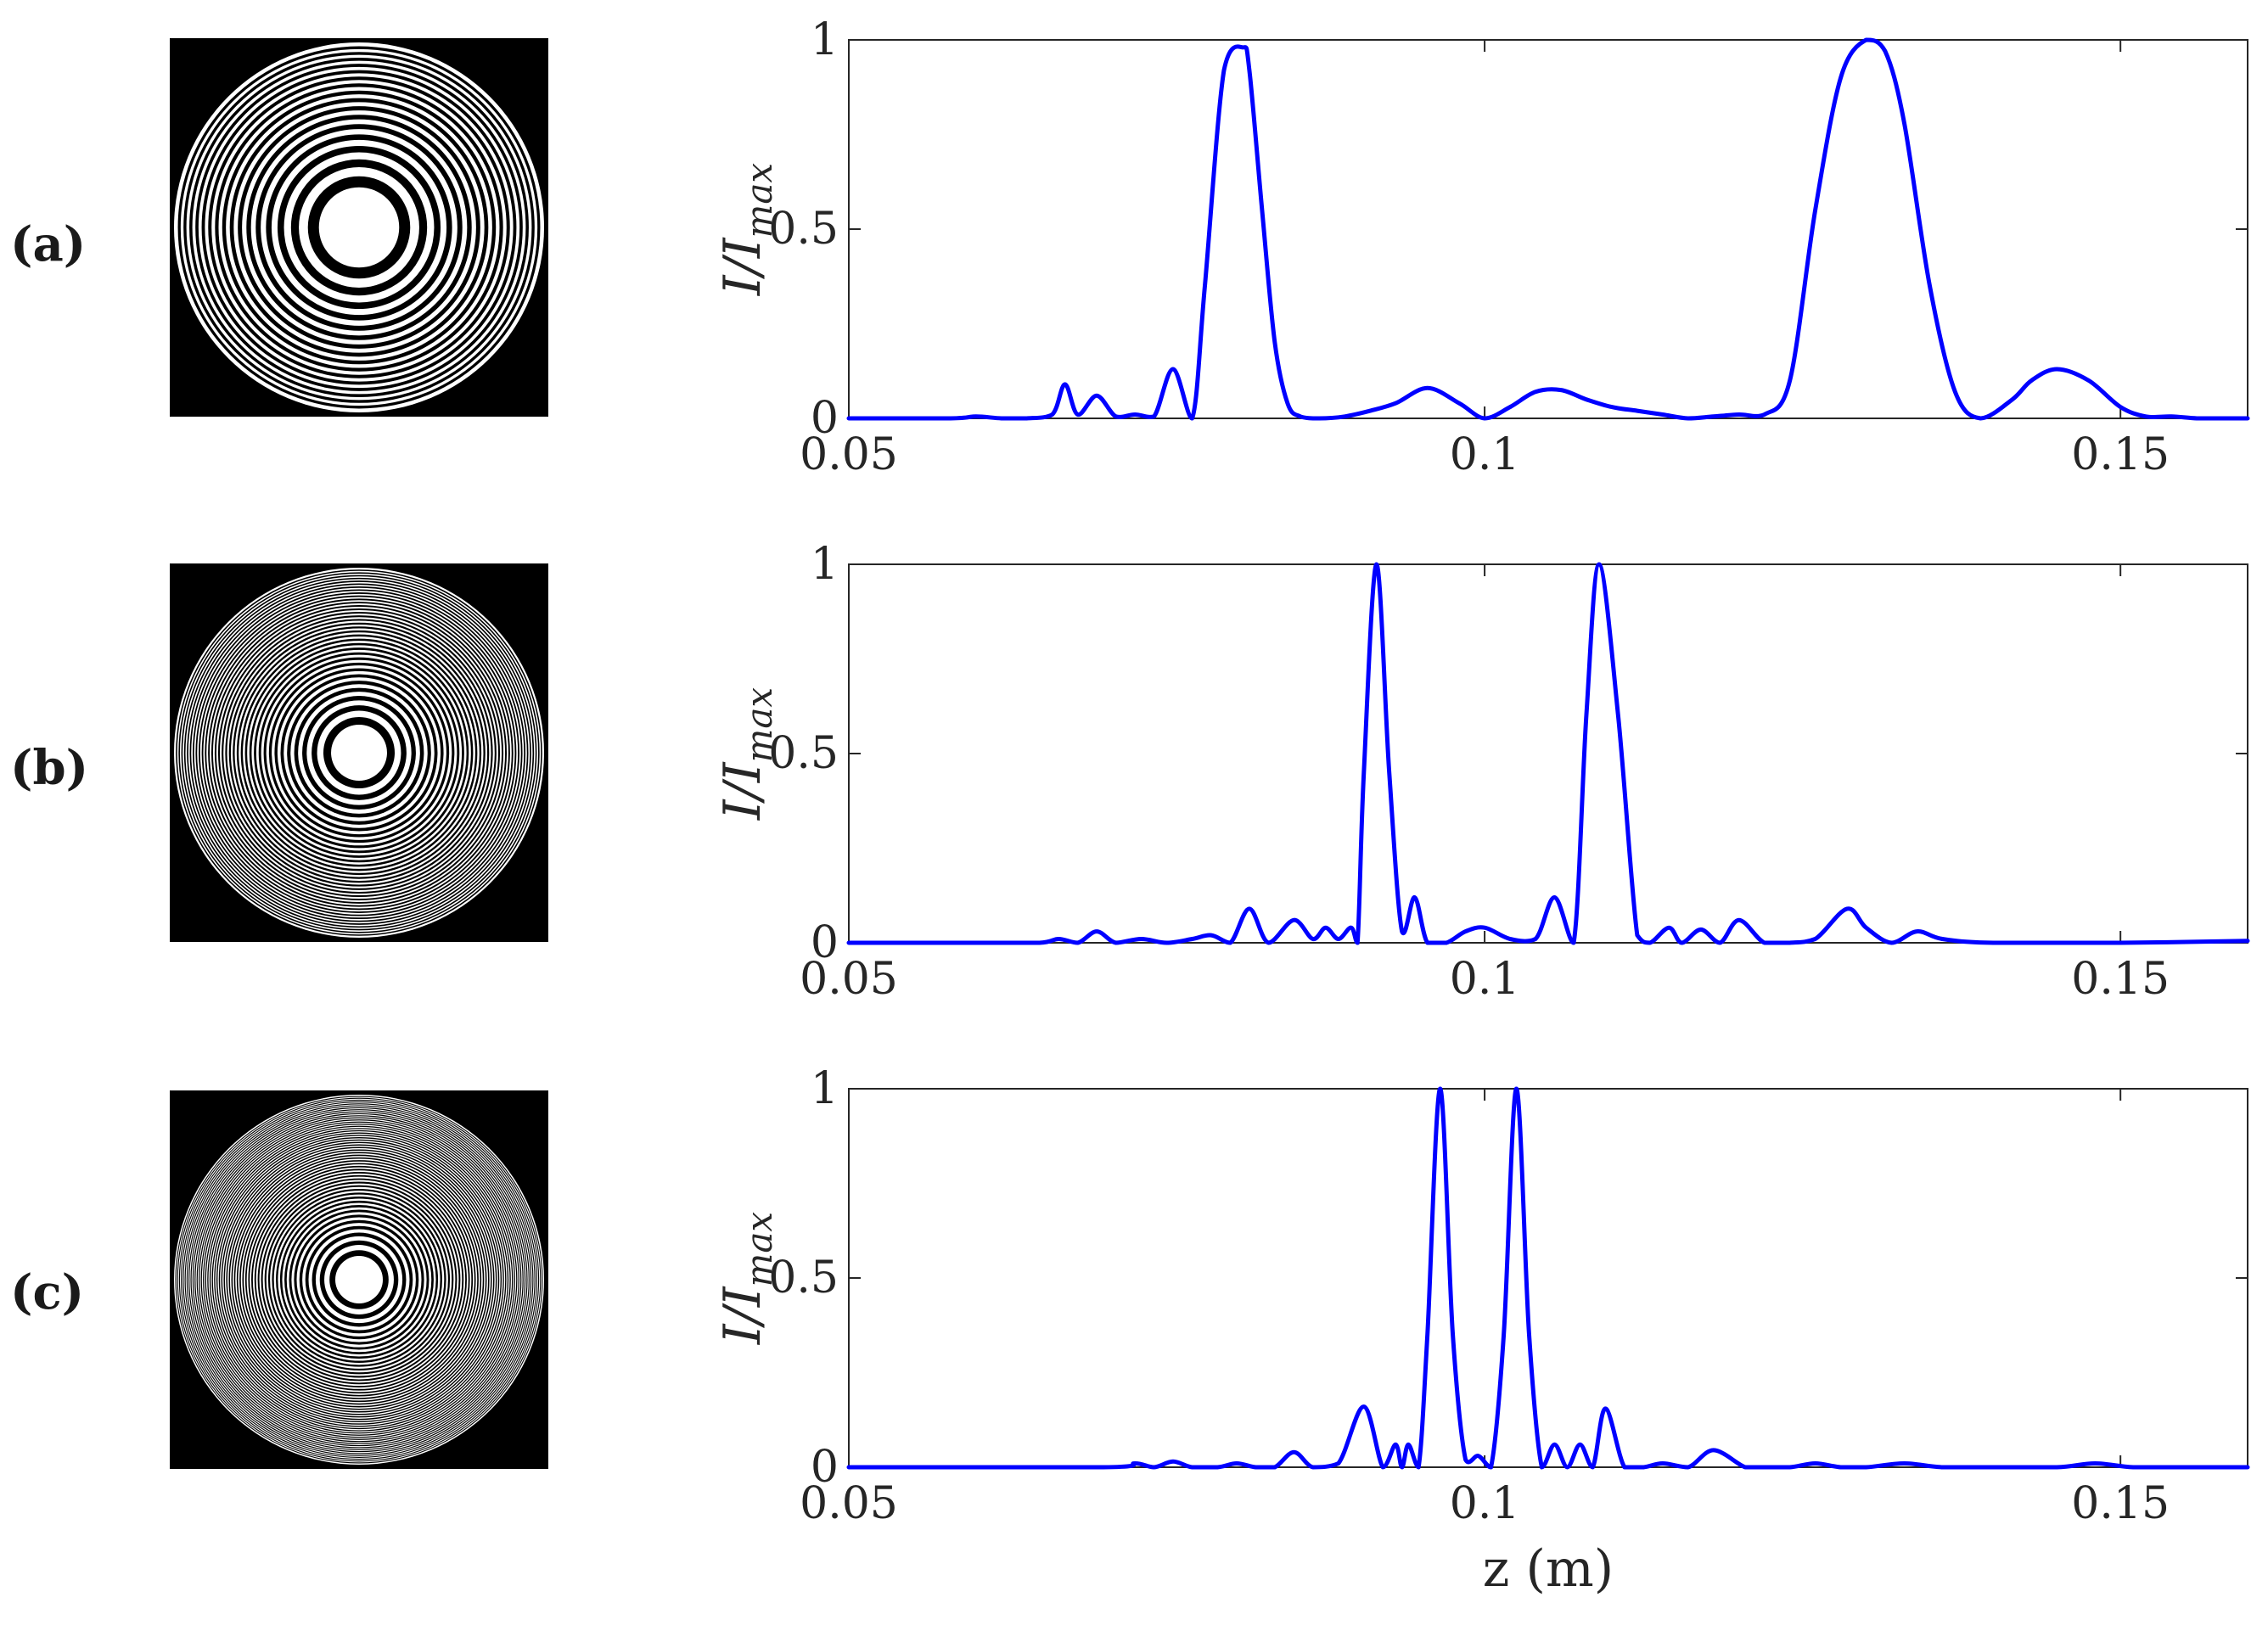 The height and width of the screenshot is (1631, 2268). Describe the element at coordinates (359, 1279) in the screenshot. I see `zone-plate-image-c` at that location.